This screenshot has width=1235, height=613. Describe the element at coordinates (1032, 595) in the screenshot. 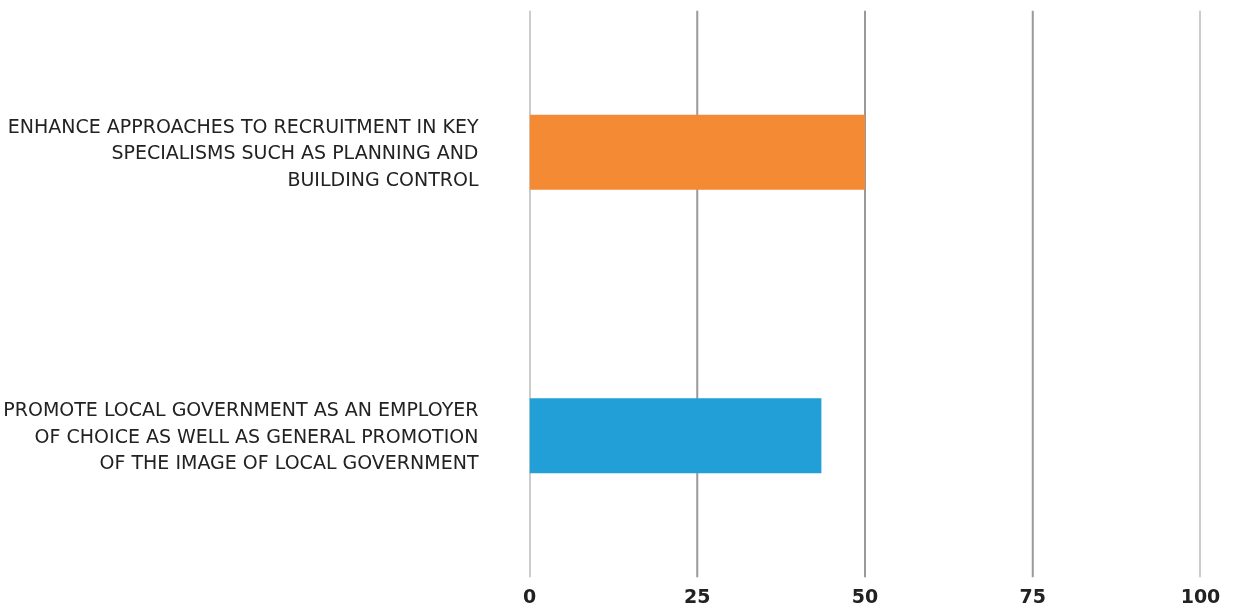

I see `x-tick-label: 75` at that location.